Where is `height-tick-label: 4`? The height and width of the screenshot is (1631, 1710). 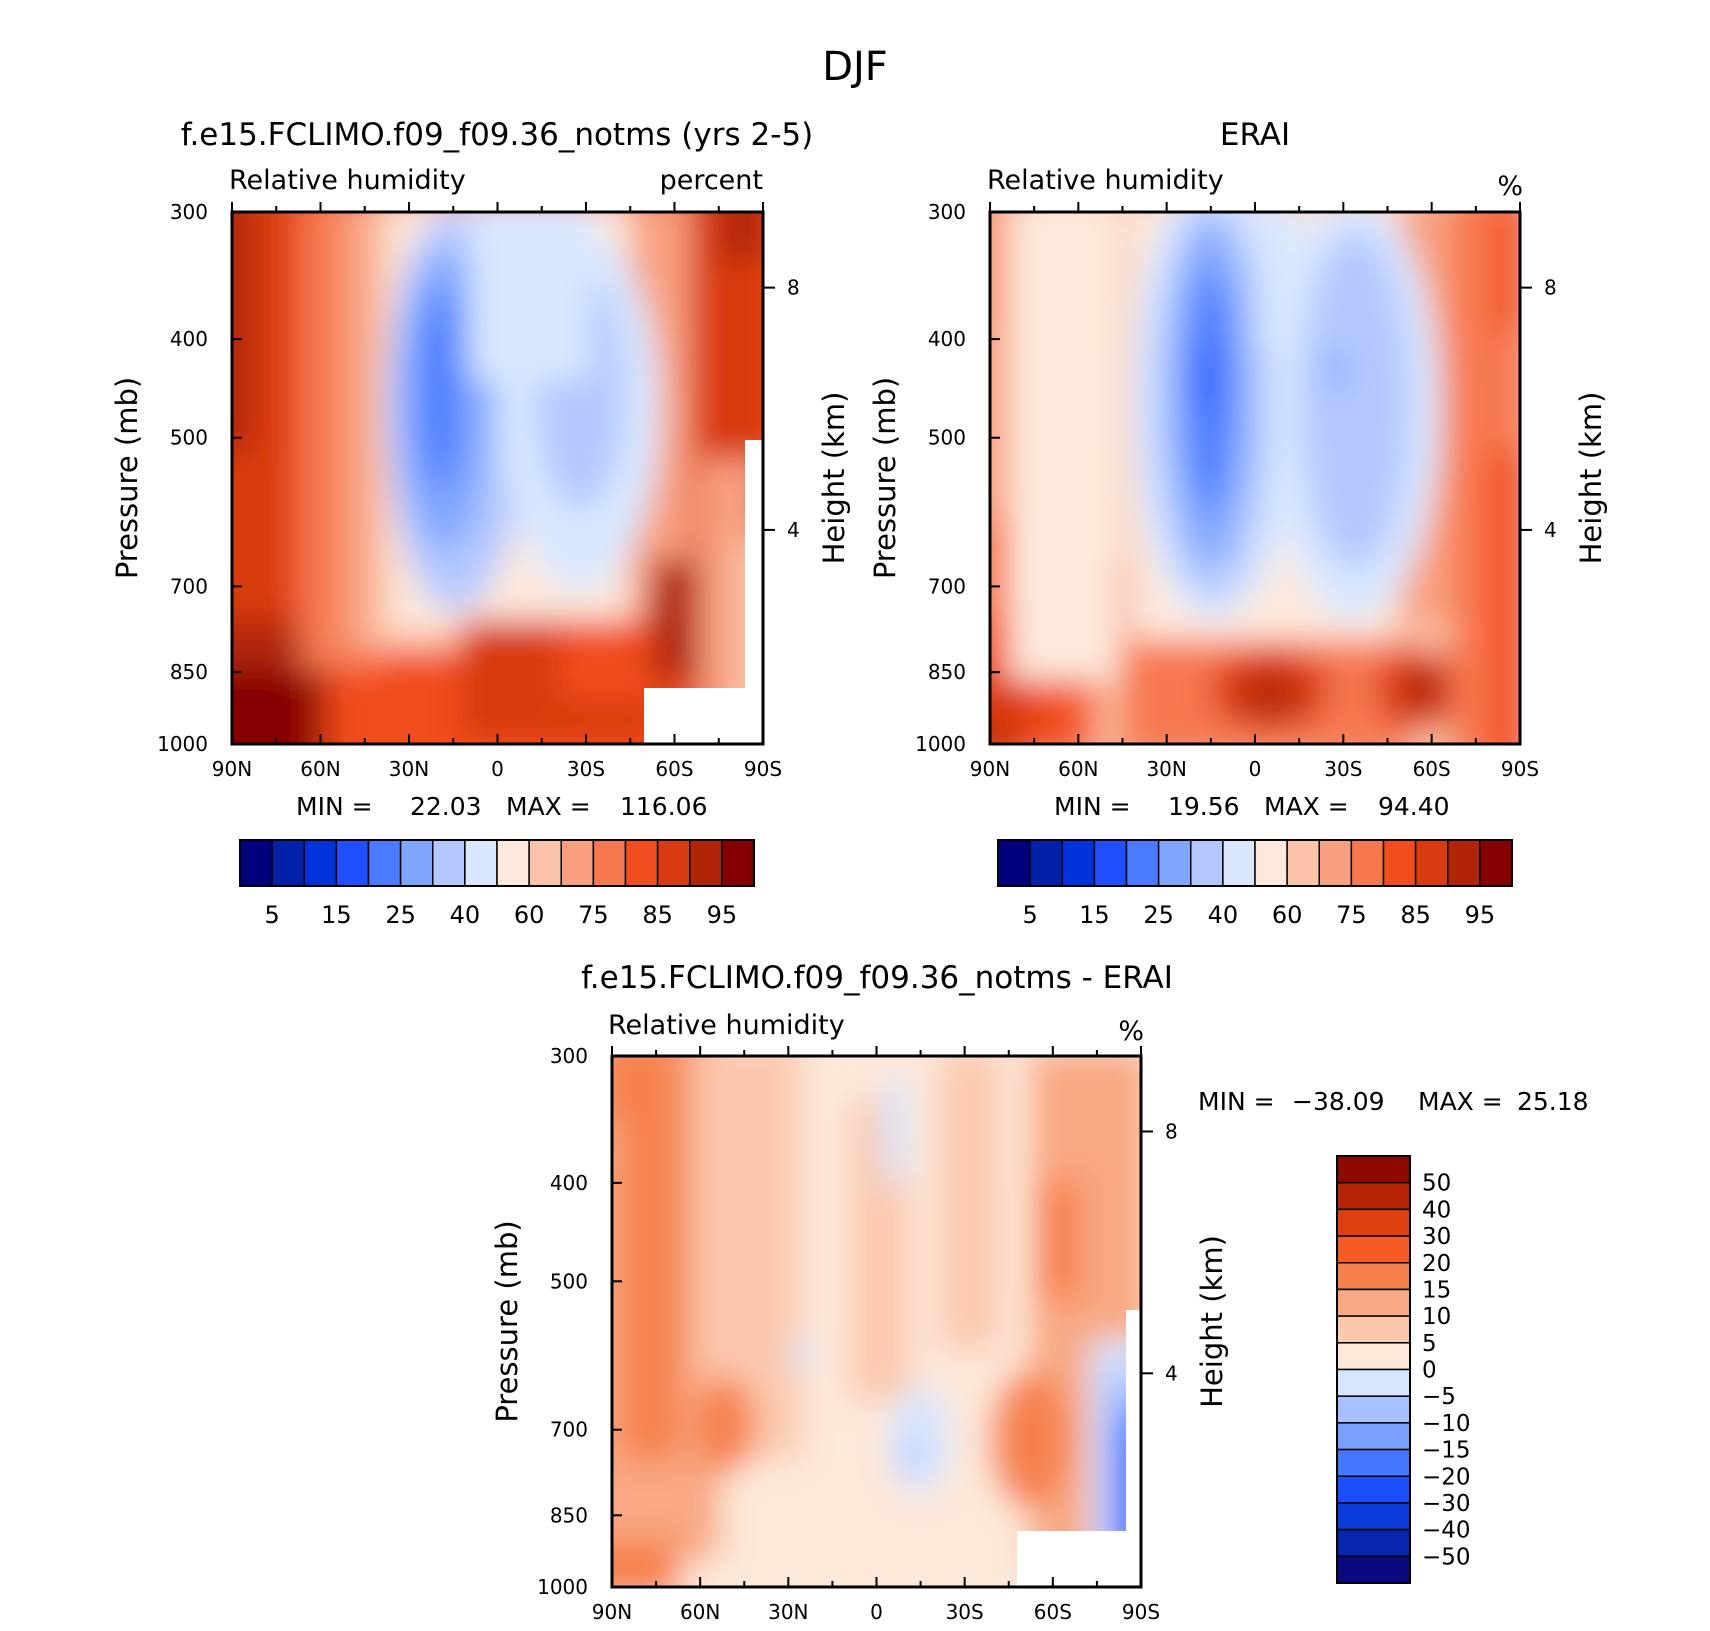
height-tick-label: 4 is located at coordinates (793, 530).